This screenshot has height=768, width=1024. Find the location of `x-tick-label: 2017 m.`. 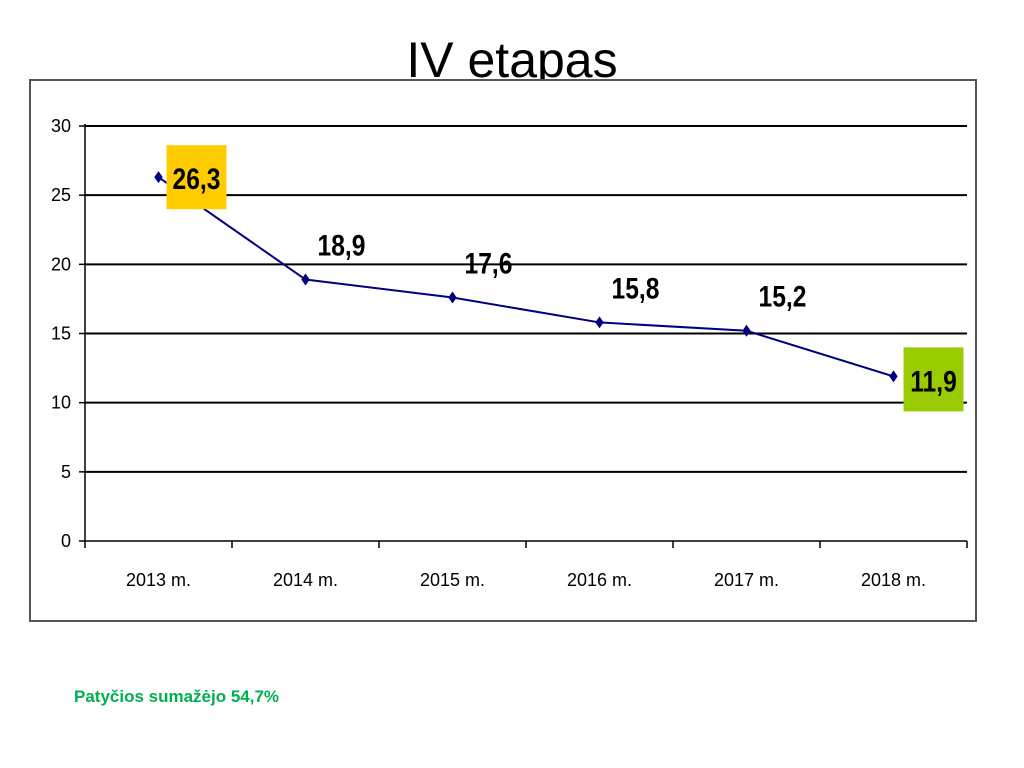

x-tick-label: 2017 m. is located at coordinates (746, 580).